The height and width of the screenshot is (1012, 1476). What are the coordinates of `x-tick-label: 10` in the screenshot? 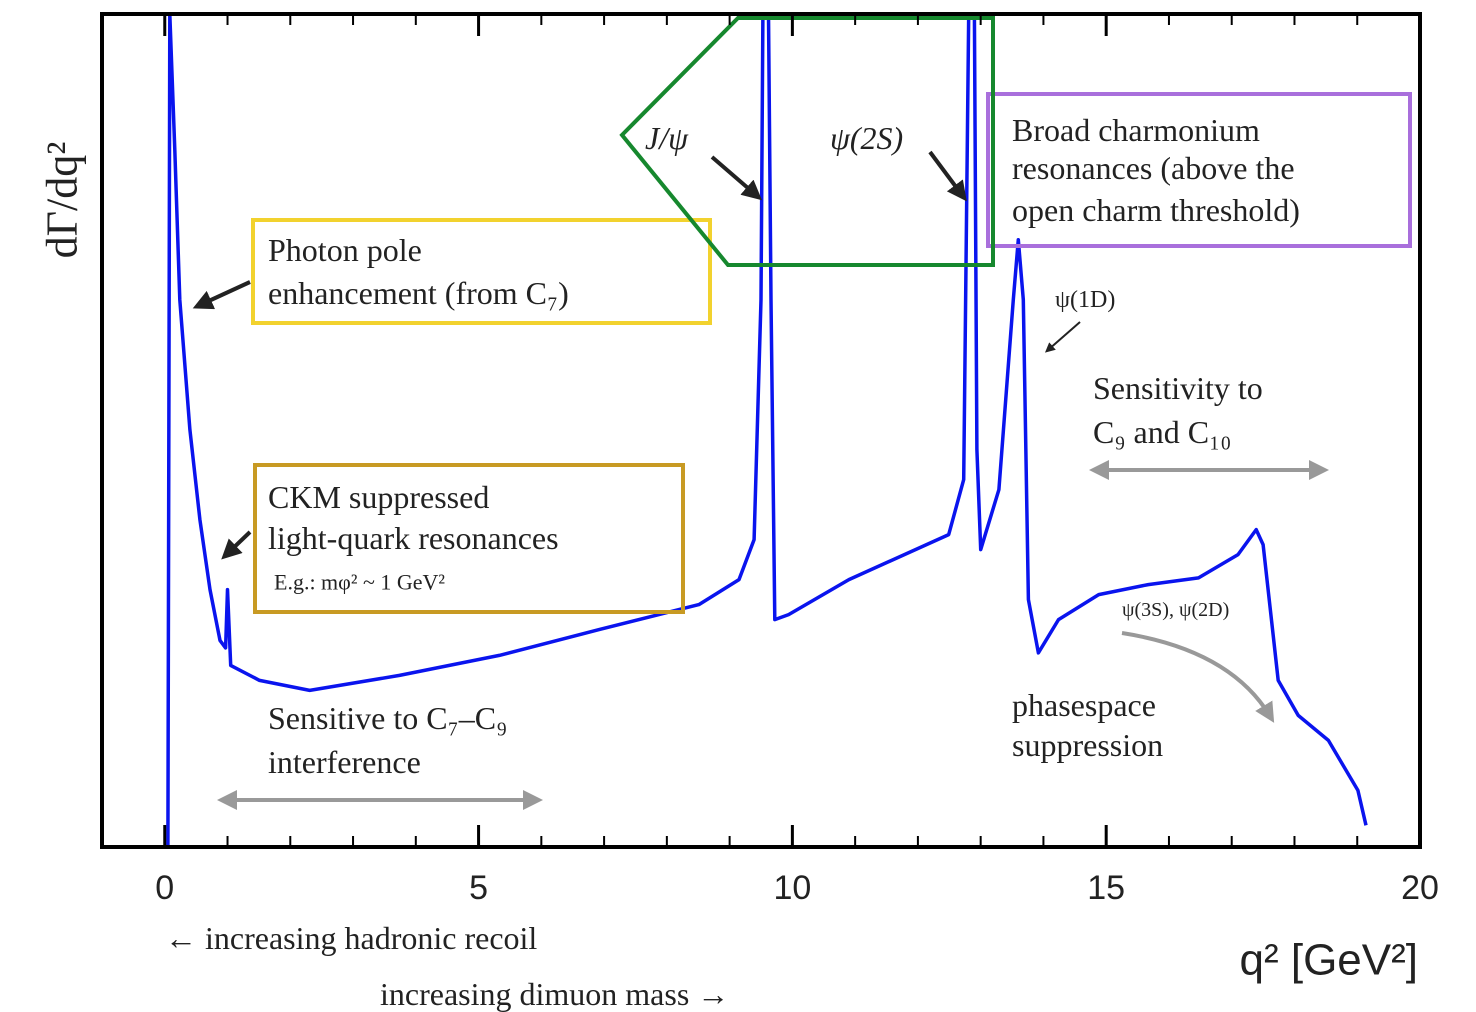 It's located at (792, 888).